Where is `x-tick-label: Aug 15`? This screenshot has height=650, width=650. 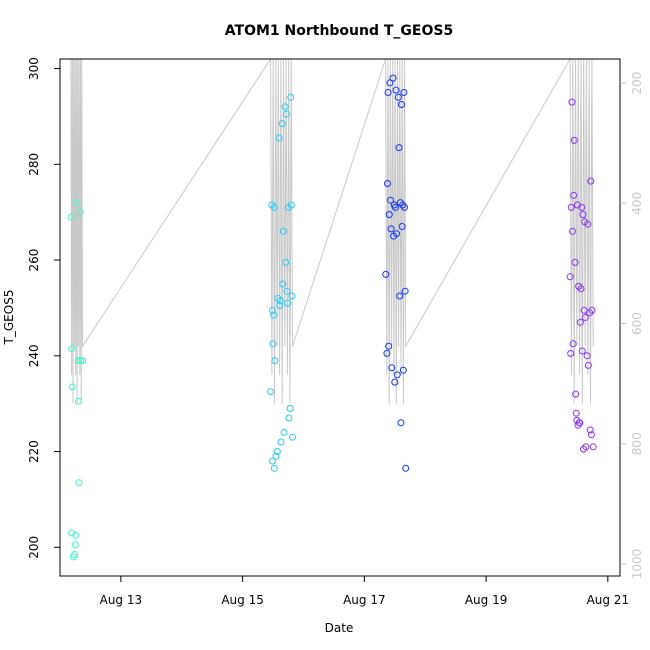 x-tick-label: Aug 15 is located at coordinates (242, 600).